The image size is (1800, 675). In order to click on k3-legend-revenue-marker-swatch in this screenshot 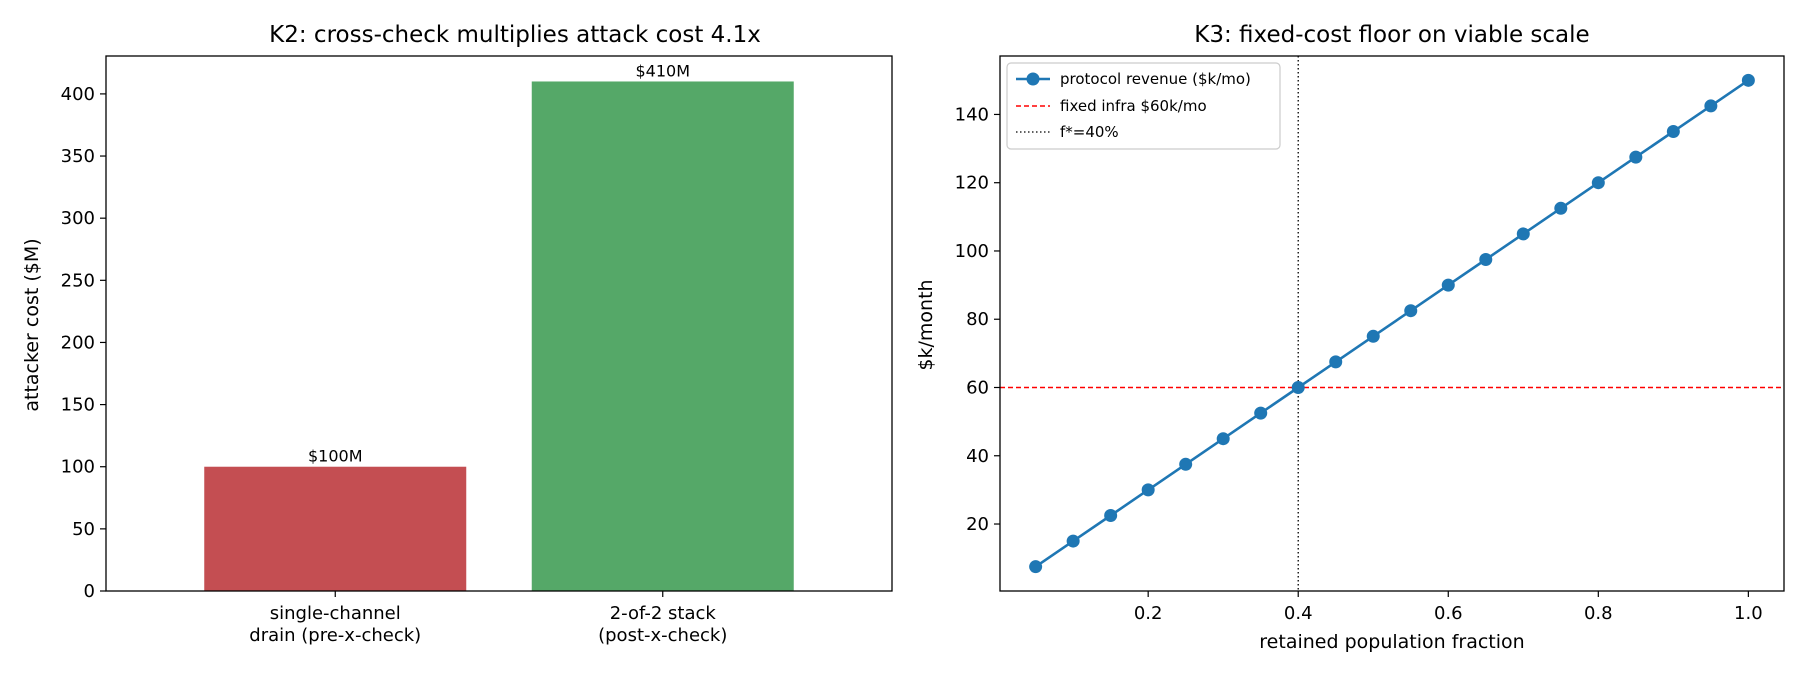, I will do `click(1033, 79)`.